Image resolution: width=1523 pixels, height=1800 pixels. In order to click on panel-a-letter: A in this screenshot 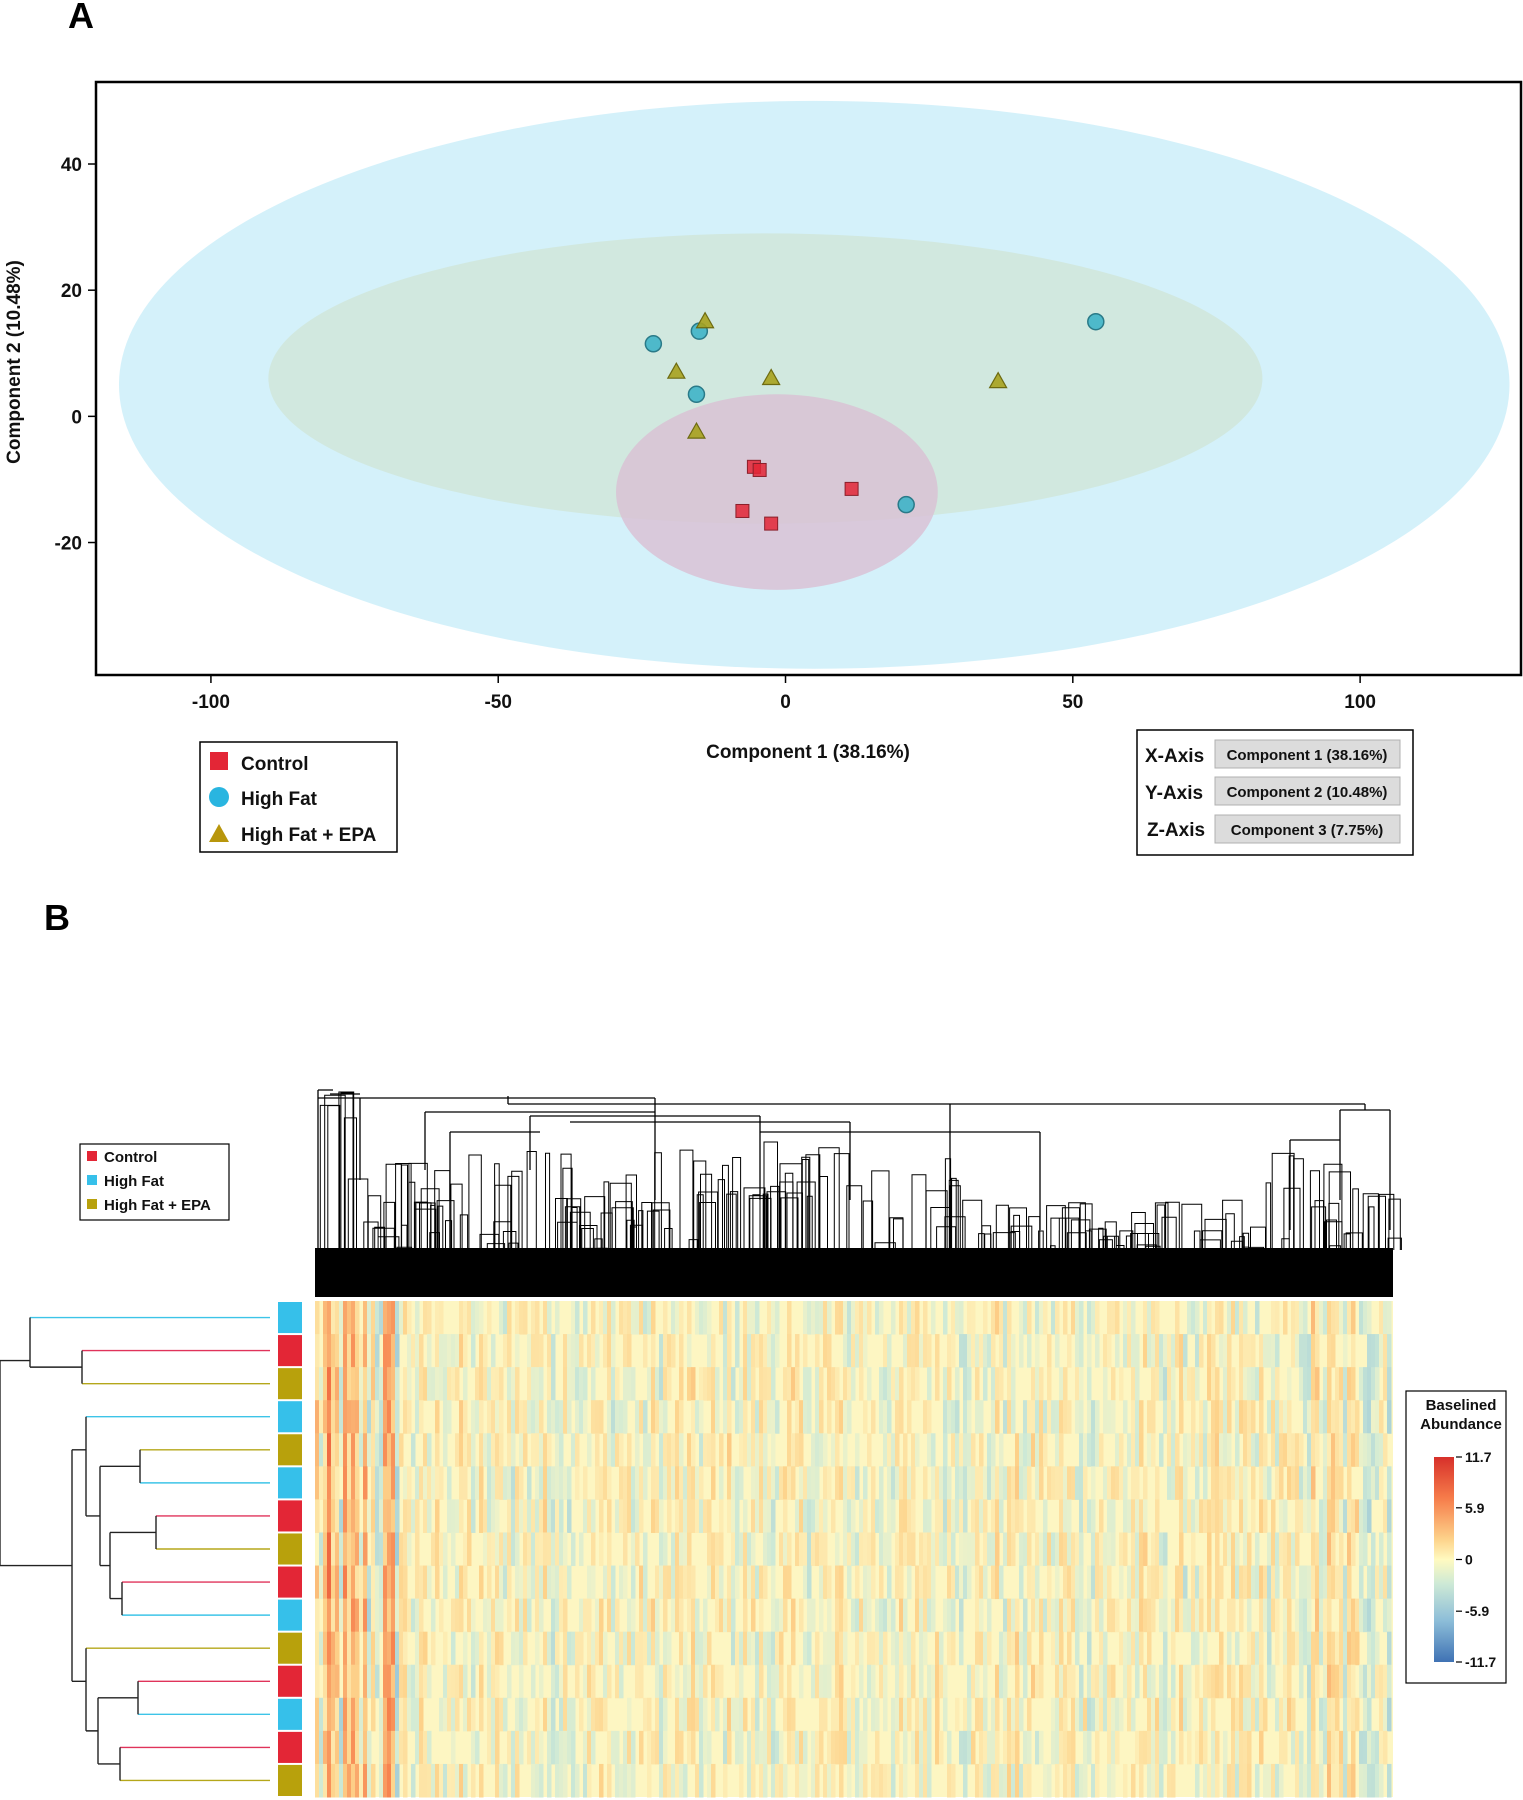, I will do `click(81, 18)`.